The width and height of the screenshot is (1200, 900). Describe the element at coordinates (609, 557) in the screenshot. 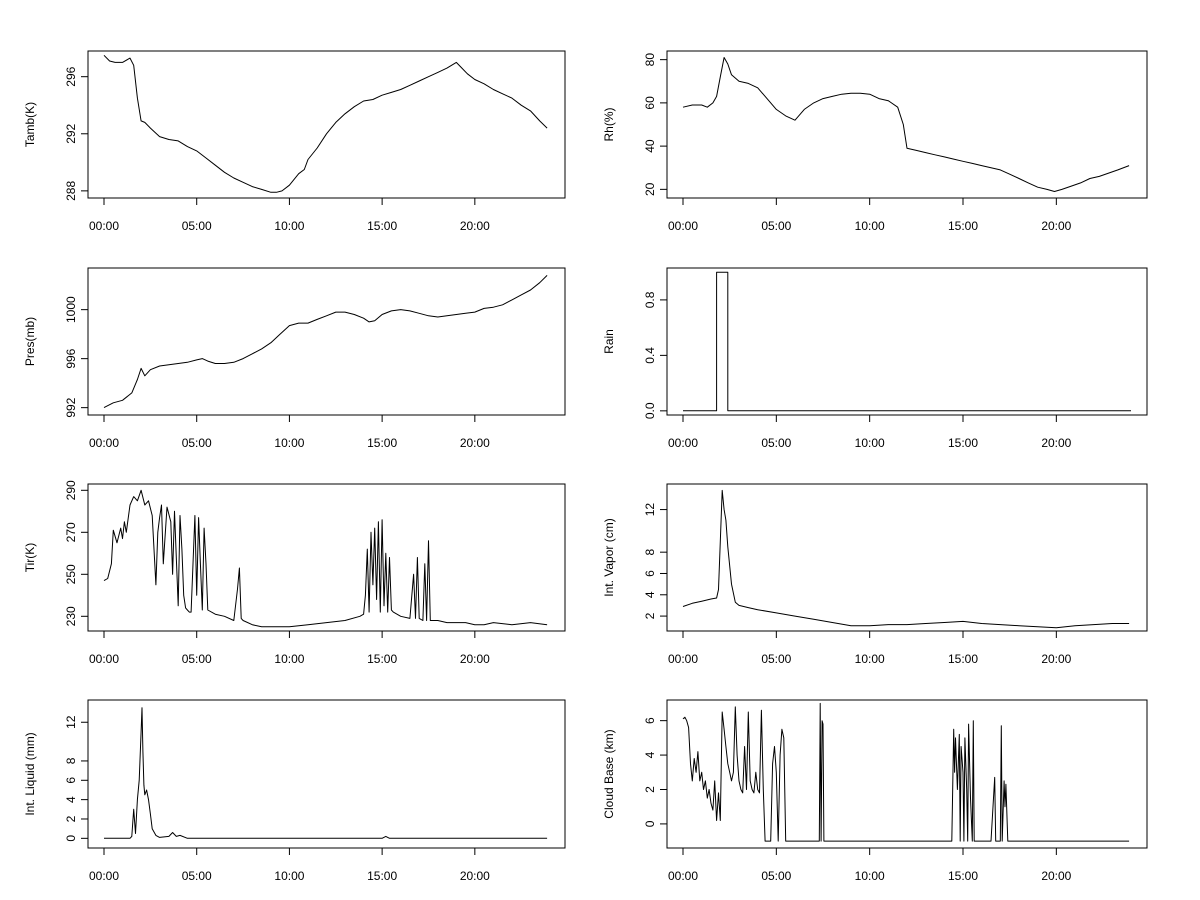

I see `y-axis-label: Int. Vapor (cm)` at that location.